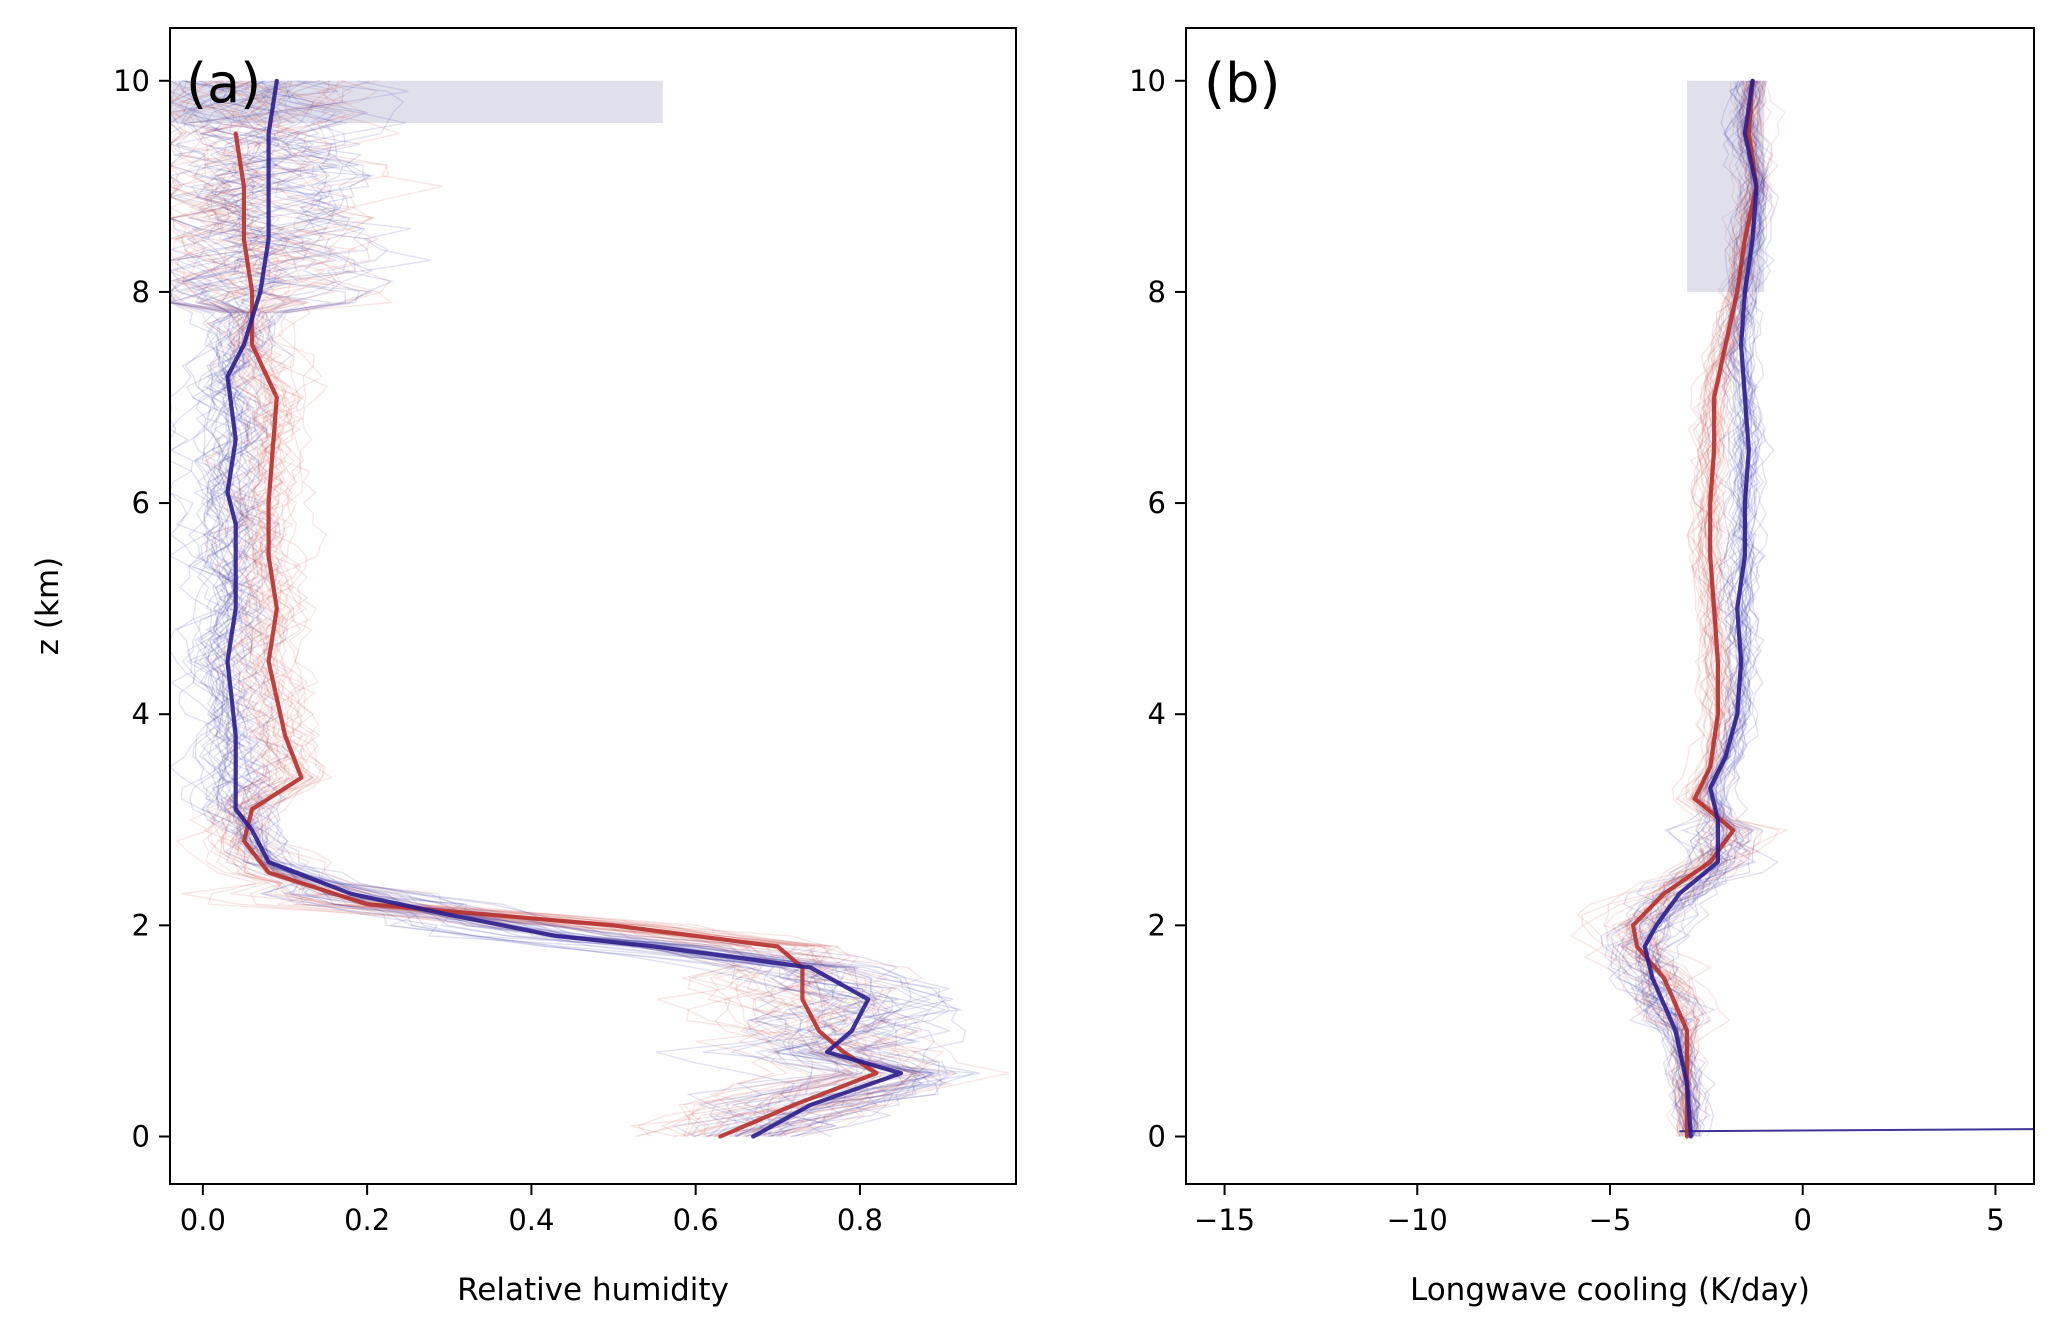 This screenshot has height=1340, width=2058. I want to click on panel-b-x-axis-label: Longwave cooling (K/day), so click(1610, 1290).